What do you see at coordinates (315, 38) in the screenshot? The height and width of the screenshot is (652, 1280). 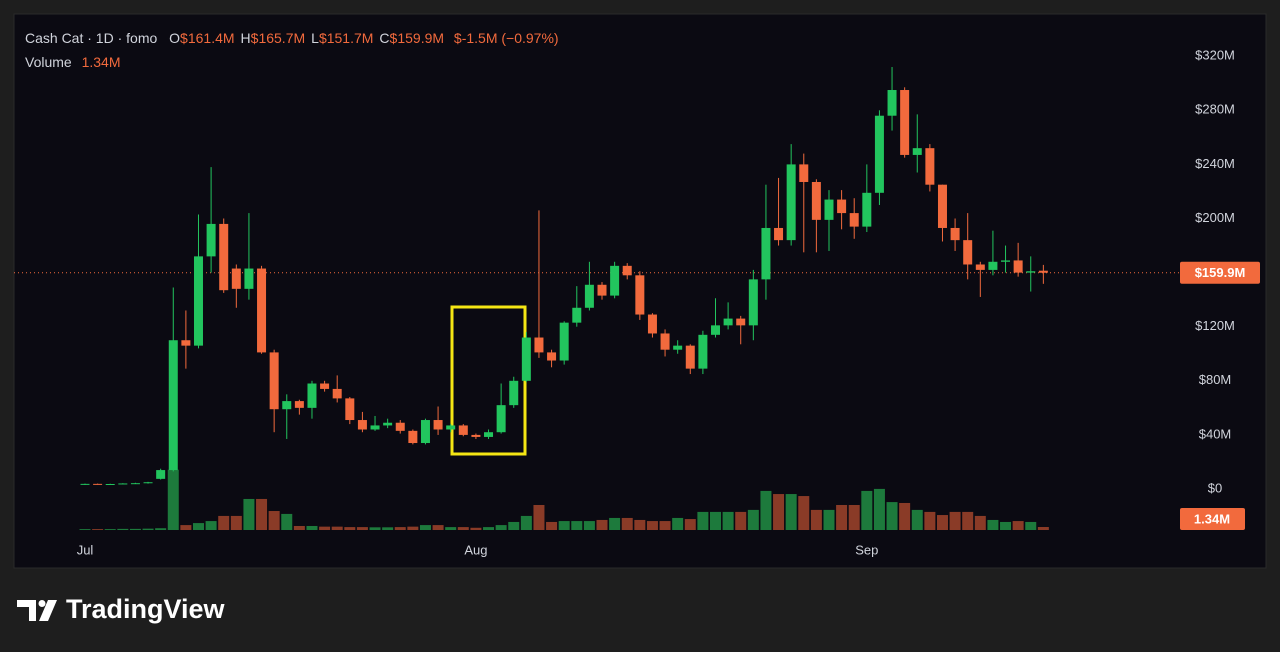 I see `legend-key: L` at bounding box center [315, 38].